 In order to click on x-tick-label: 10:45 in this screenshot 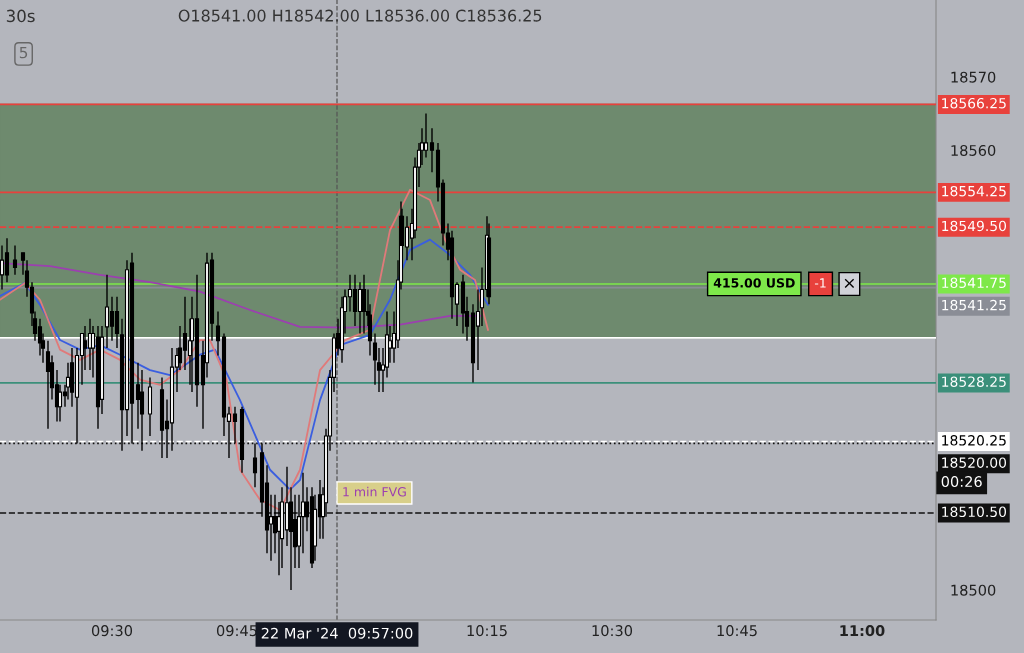, I will do `click(737, 631)`.